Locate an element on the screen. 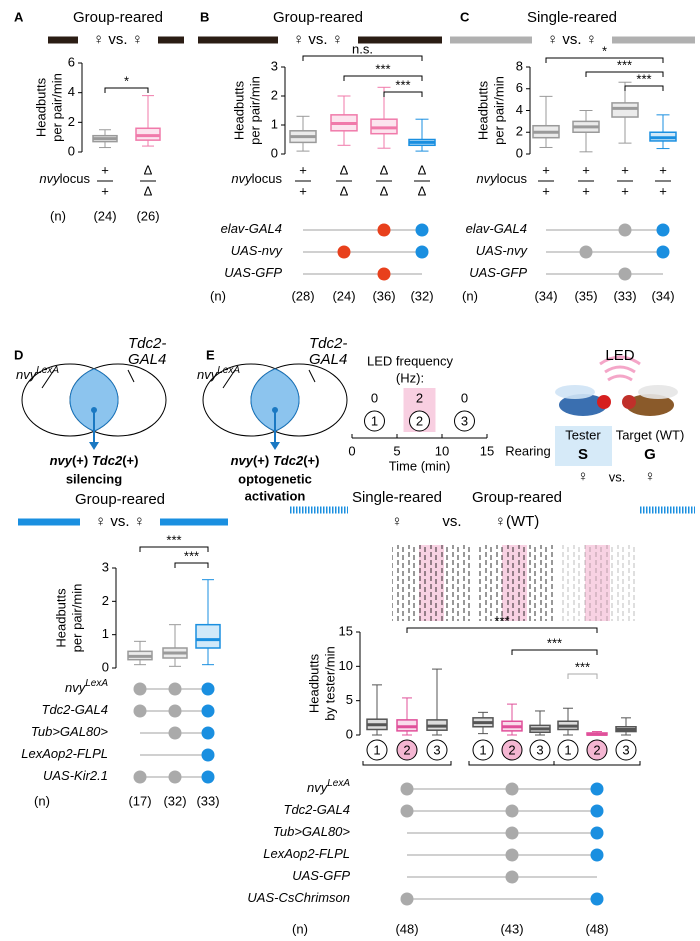  genotype-label-part: Tdc2-GAL4 is located at coordinates (75, 709).